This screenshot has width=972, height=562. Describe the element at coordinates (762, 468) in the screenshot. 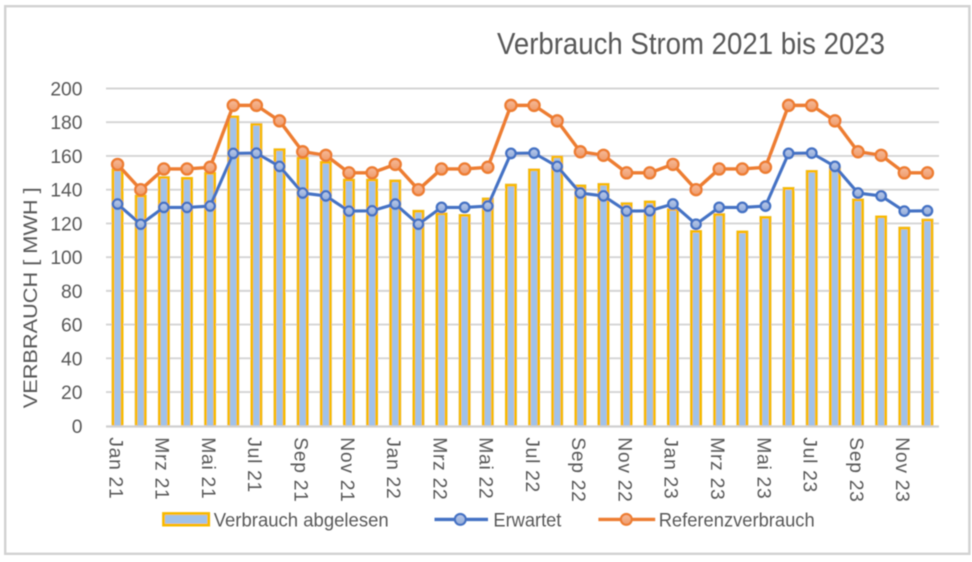

I see `svg-text: Mai 23` at that location.